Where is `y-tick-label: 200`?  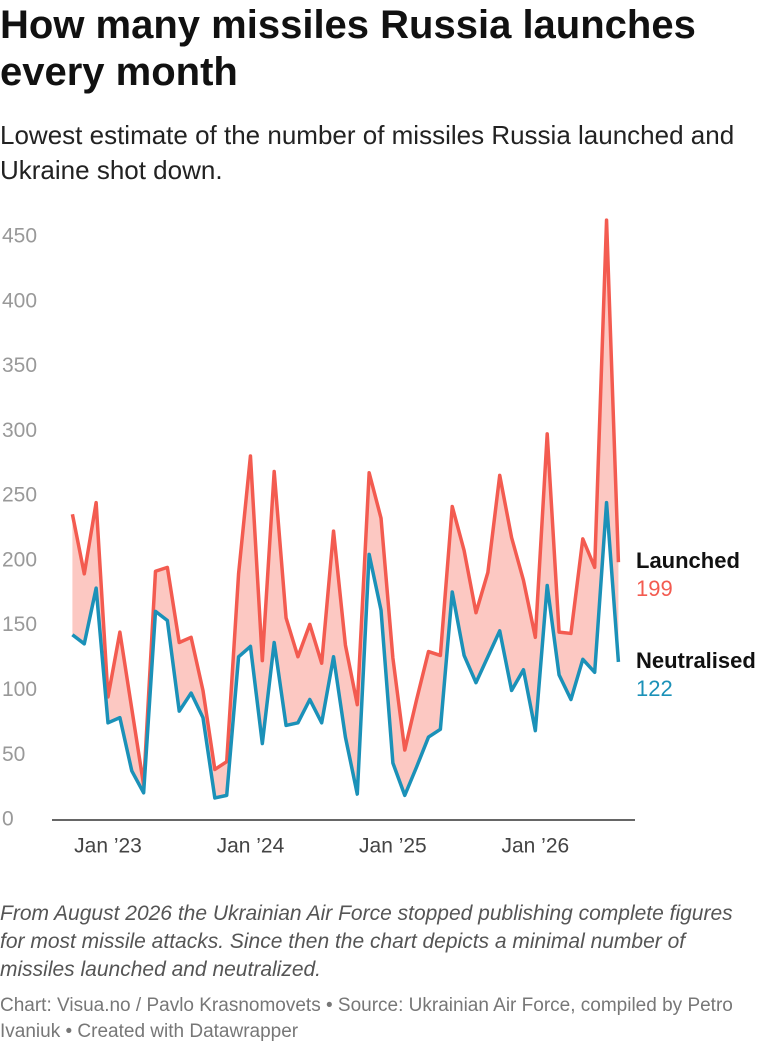
y-tick-label: 200 is located at coordinates (19, 559).